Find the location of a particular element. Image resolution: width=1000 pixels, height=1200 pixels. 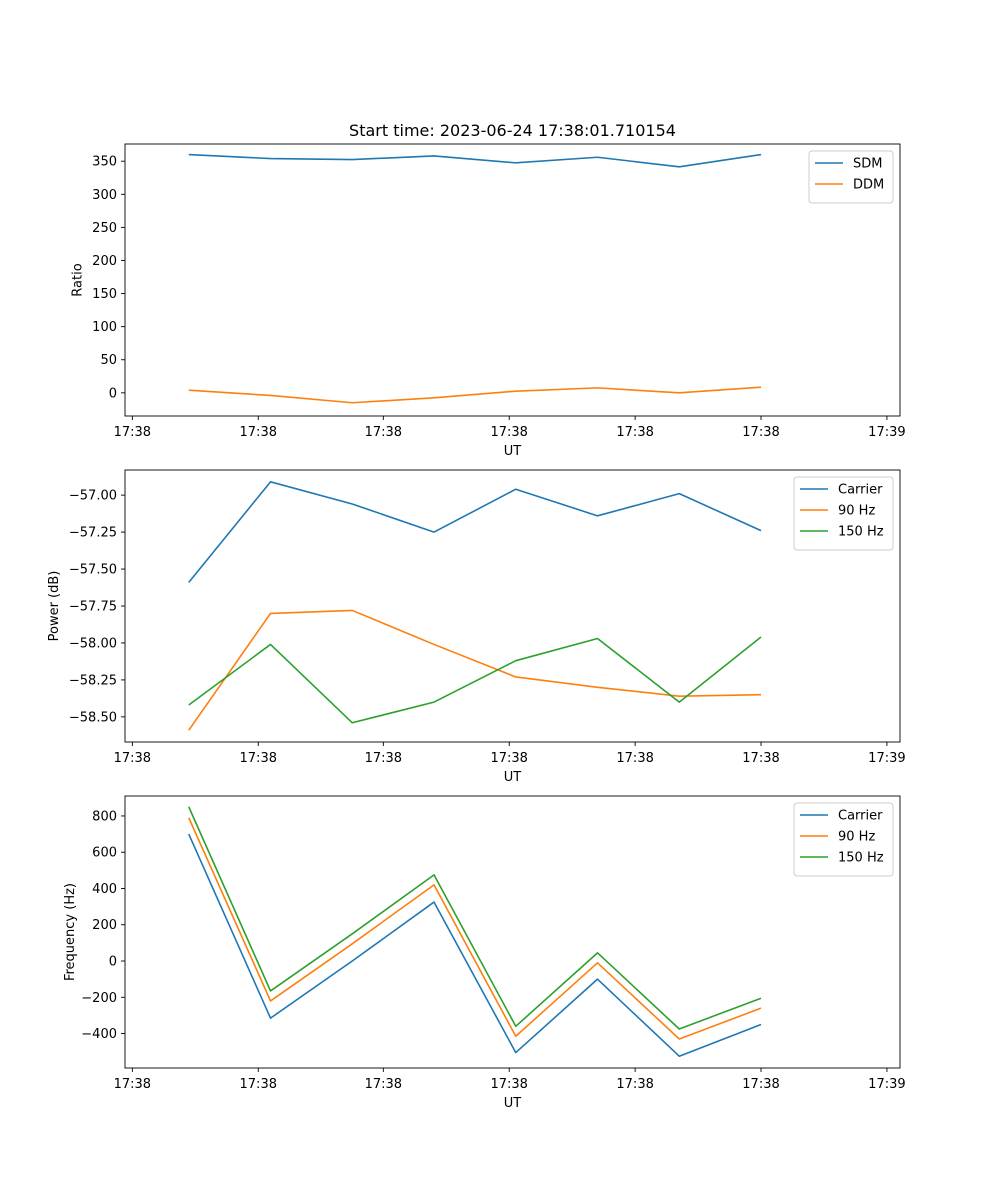

y-axis-label: Ratio is located at coordinates (78, 279).